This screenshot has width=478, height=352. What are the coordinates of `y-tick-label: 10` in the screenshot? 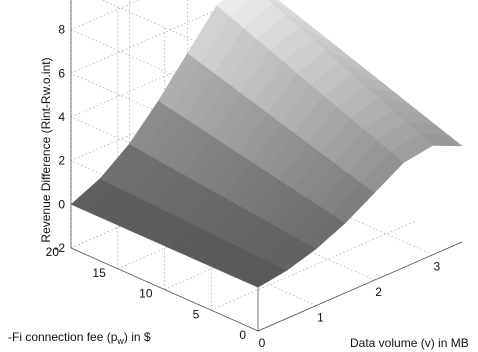 It's located at (146, 294).